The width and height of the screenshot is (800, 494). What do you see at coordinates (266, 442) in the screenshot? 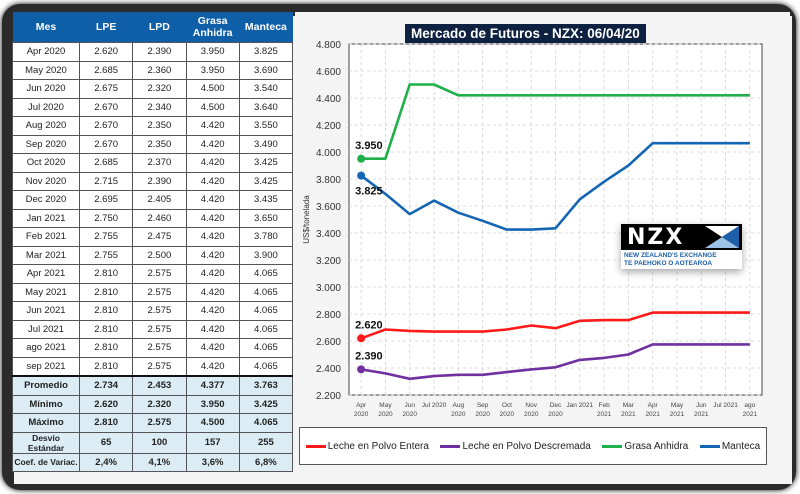
I see `stat-value-cell: 255` at bounding box center [266, 442].